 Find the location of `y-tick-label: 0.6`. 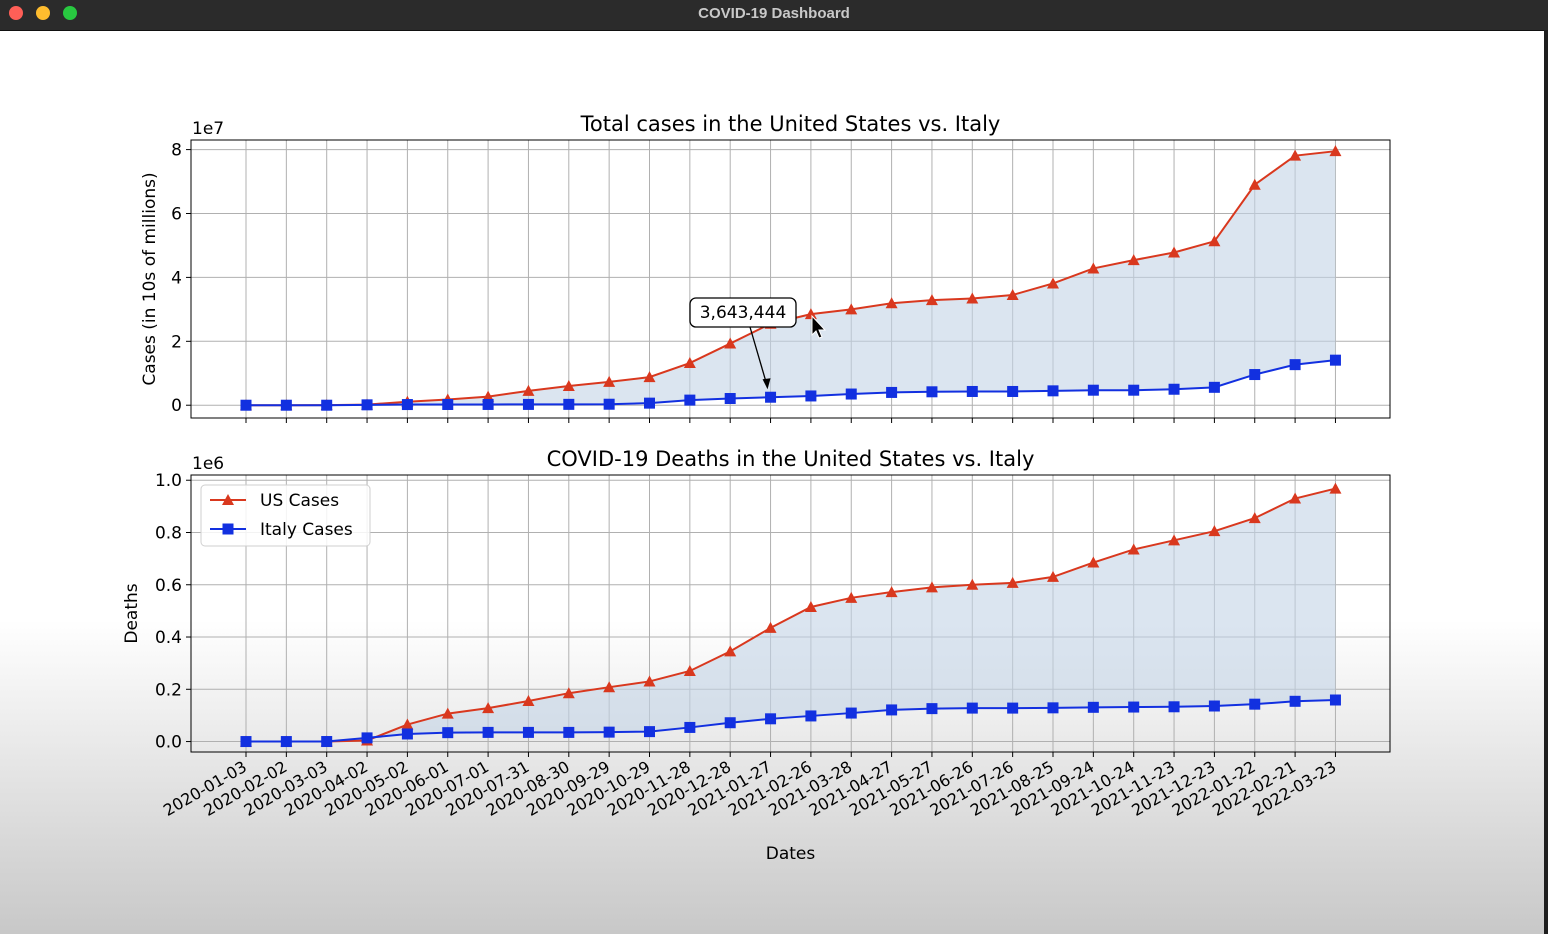

y-tick-label: 0.6 is located at coordinates (168, 586).